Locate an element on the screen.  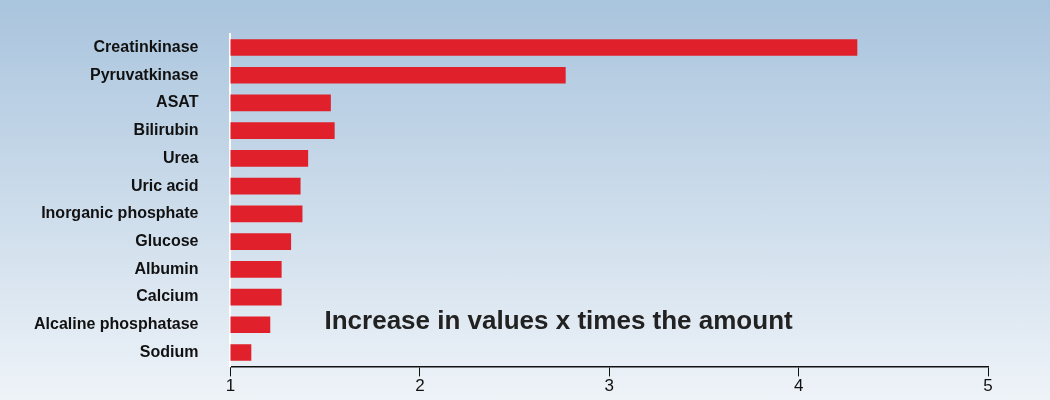
y-tick-label: Sodium is located at coordinates (169, 351).